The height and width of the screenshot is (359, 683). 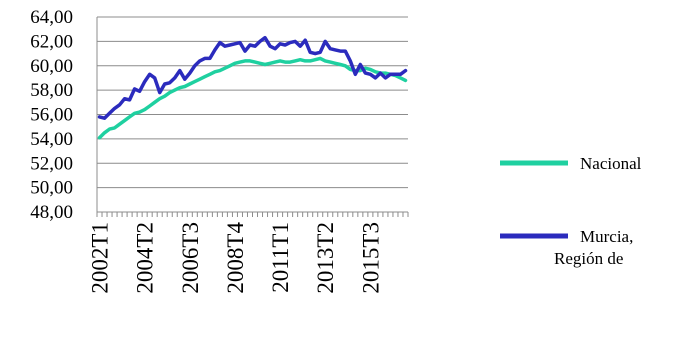 I want to click on x-tick-label: 2004T2, so click(x=145, y=258).